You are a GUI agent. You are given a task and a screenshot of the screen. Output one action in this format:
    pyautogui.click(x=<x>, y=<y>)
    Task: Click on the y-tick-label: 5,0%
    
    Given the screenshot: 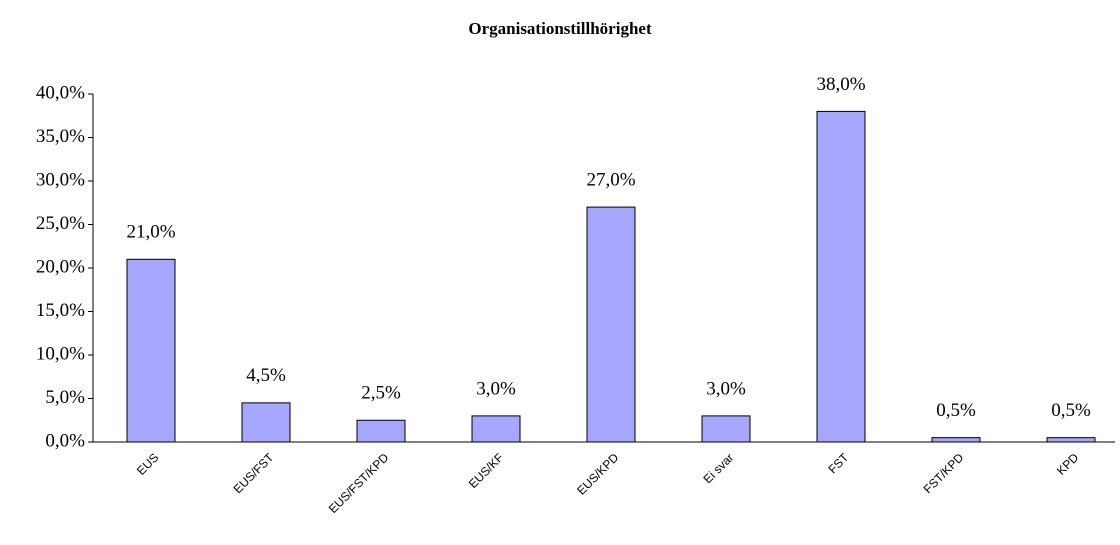 What is the action you would take?
    pyautogui.click(x=65, y=397)
    